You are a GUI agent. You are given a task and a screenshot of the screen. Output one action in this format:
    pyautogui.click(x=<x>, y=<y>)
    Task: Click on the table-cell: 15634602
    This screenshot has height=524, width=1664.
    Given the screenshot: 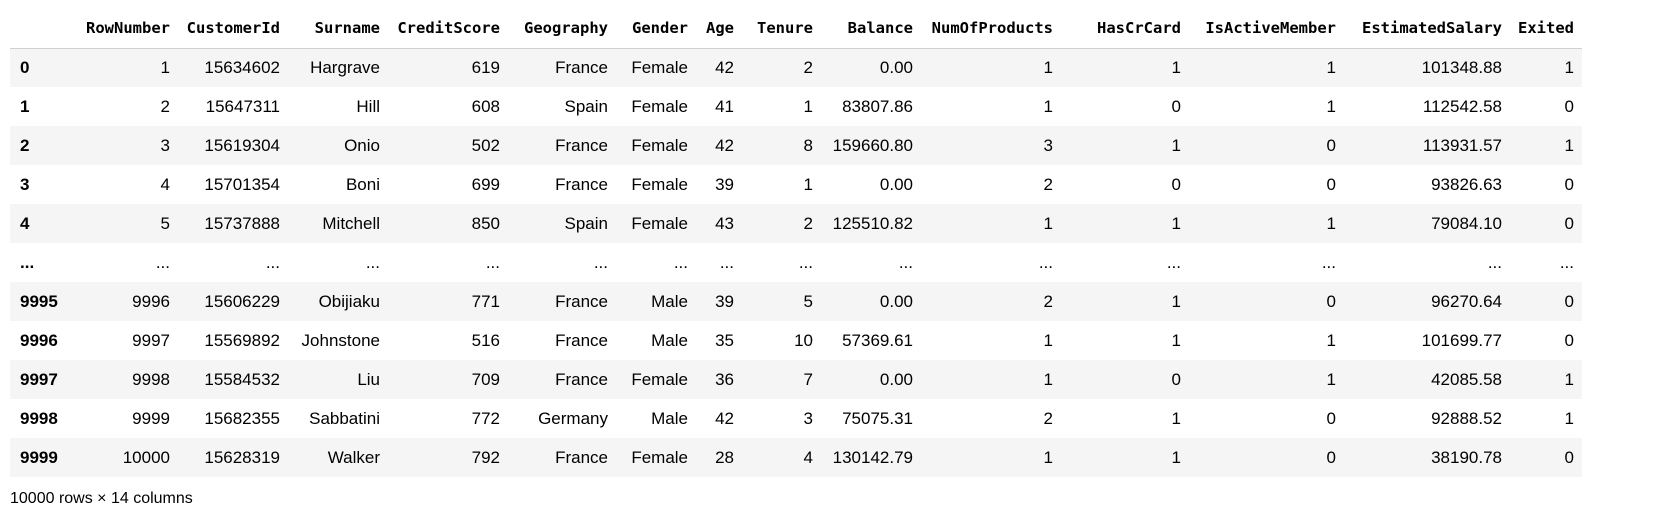 What is the action you would take?
    pyautogui.click(x=242, y=67)
    